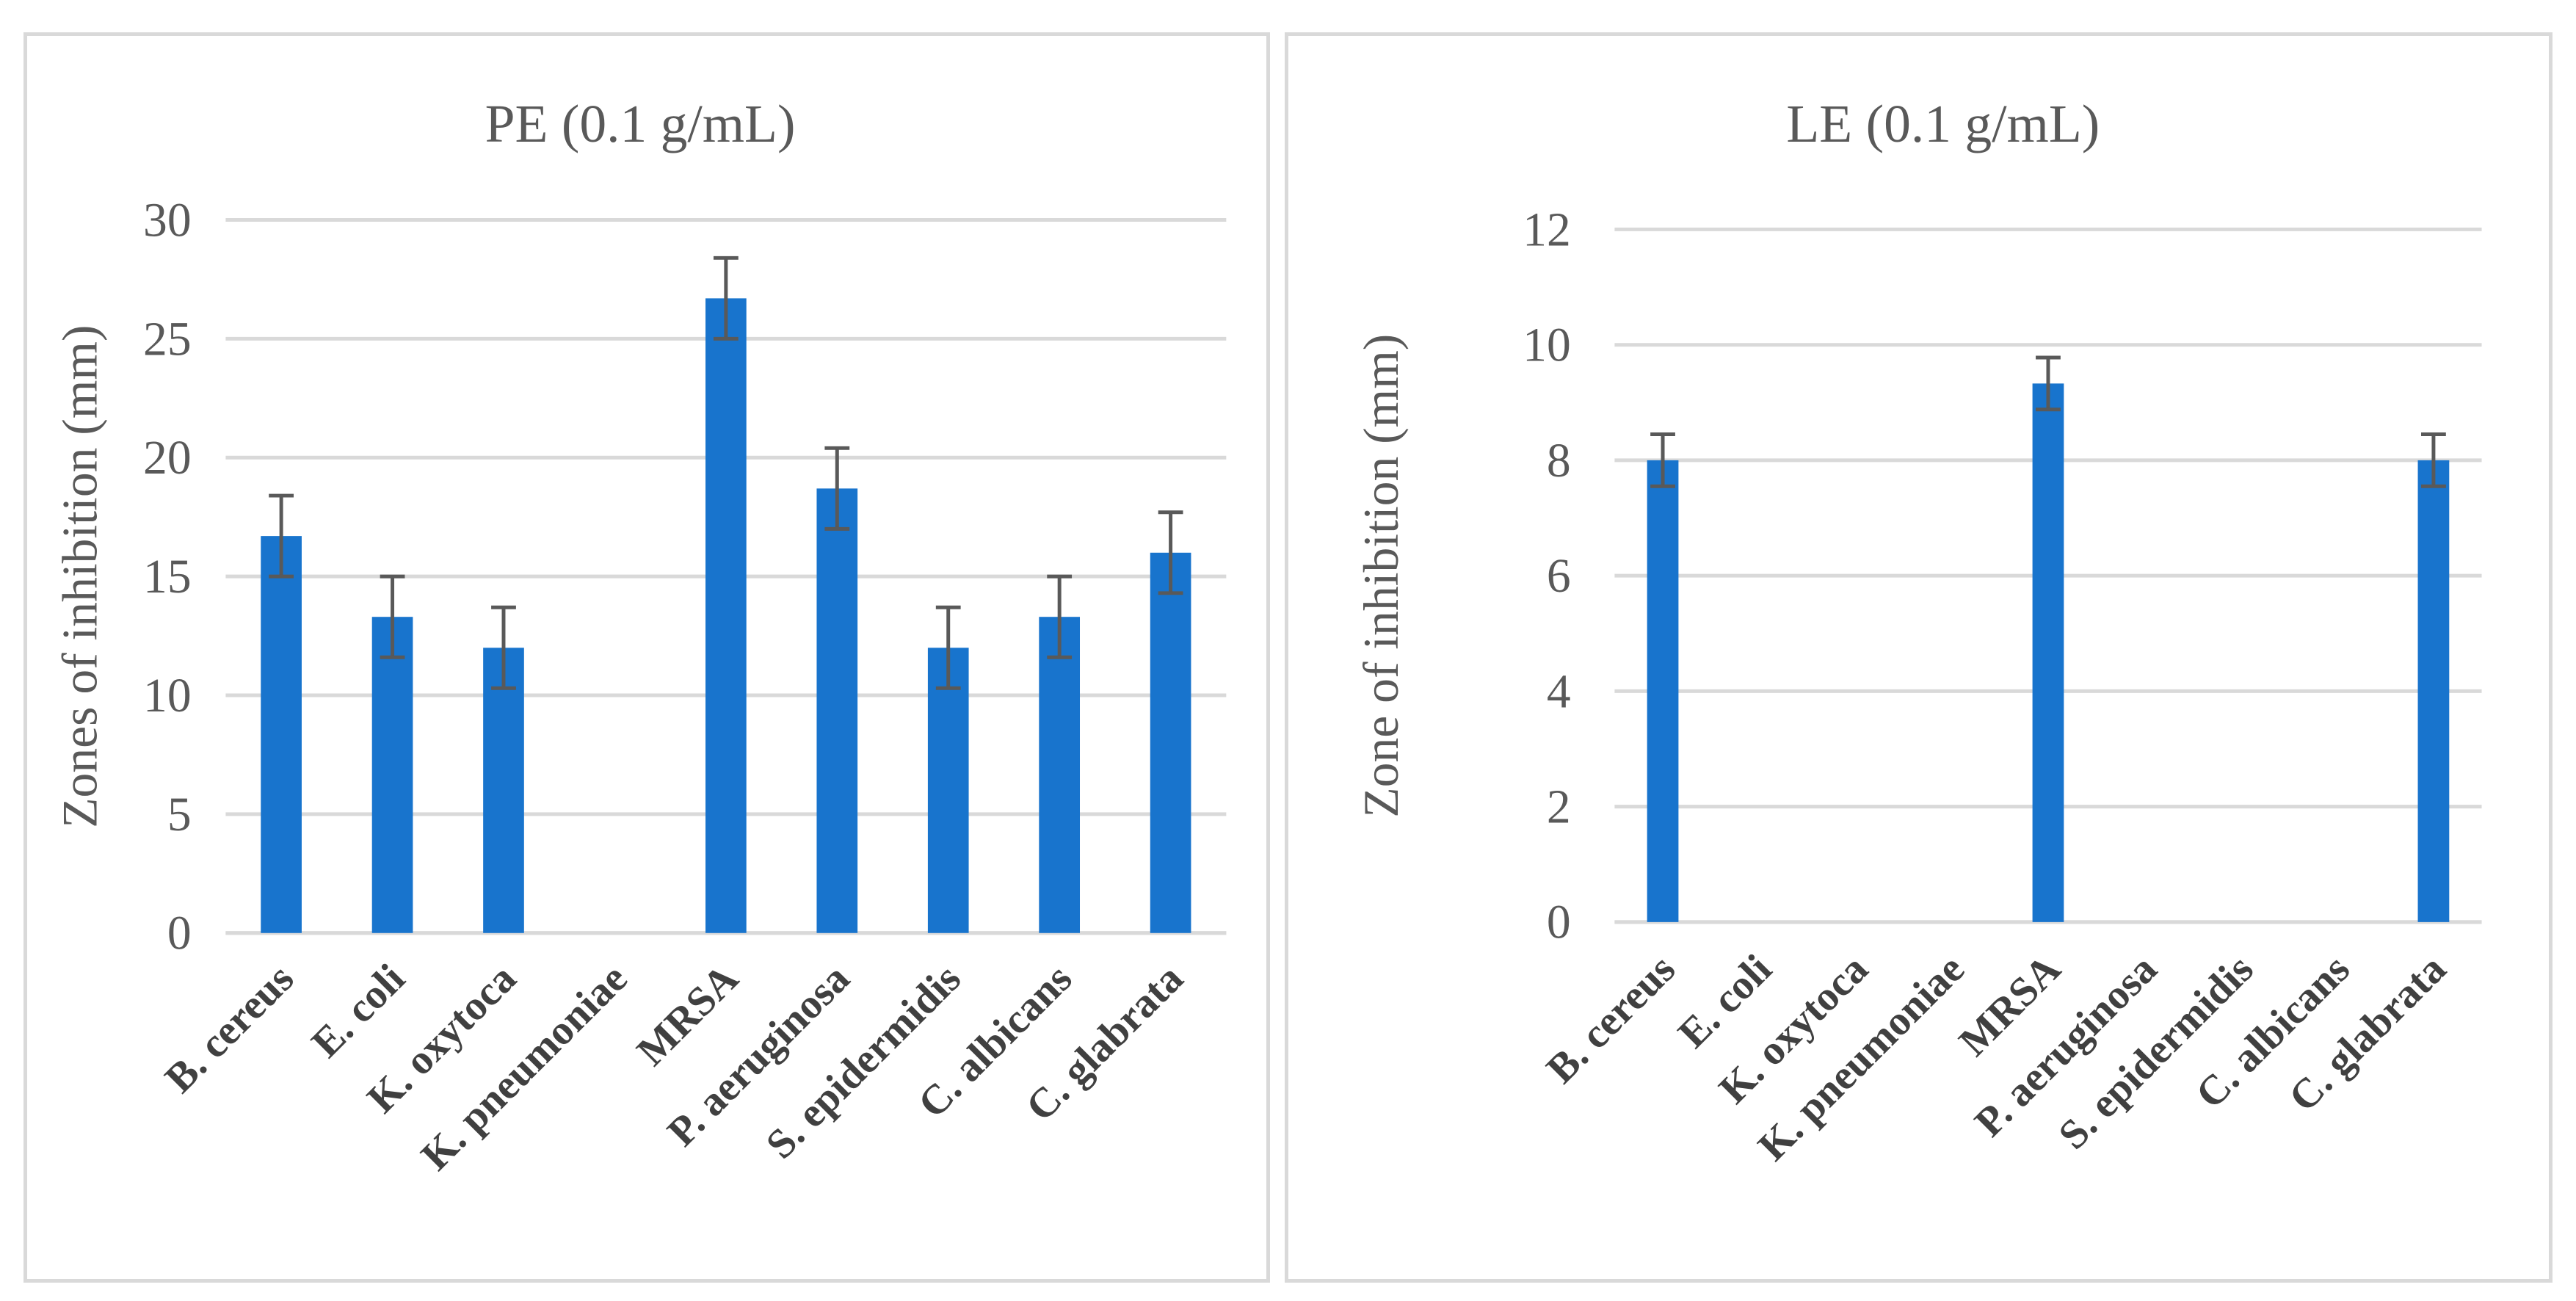 The height and width of the screenshot is (1301, 2576). Describe the element at coordinates (167, 696) in the screenshot. I see `pe-y-tick-label: 10` at that location.